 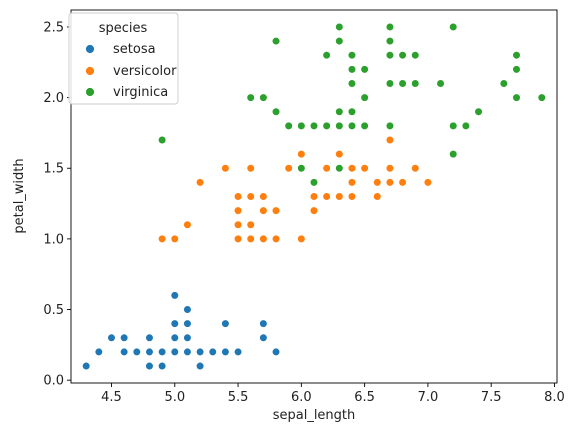 What do you see at coordinates (53, 98) in the screenshot?
I see `y-tick-label: 2.0` at bounding box center [53, 98].